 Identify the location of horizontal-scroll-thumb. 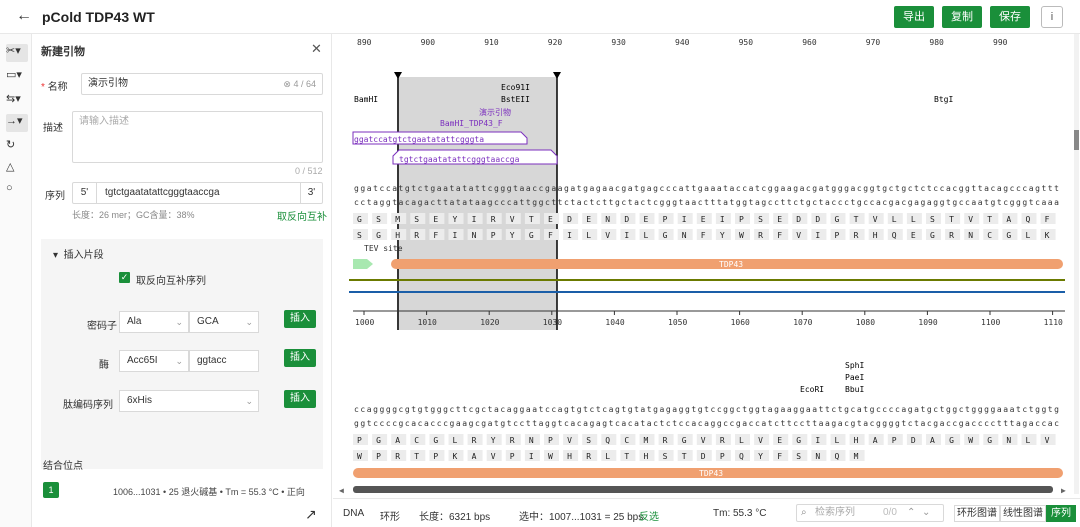
(703, 489).